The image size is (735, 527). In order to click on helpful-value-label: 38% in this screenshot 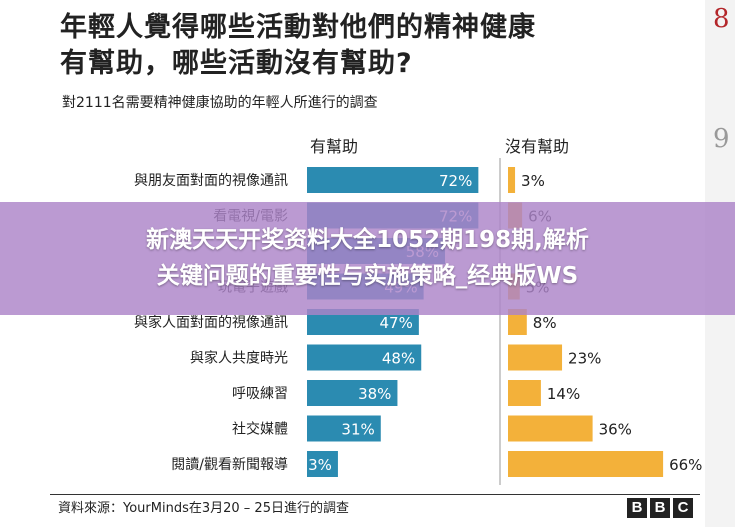, I will do `click(374, 394)`.